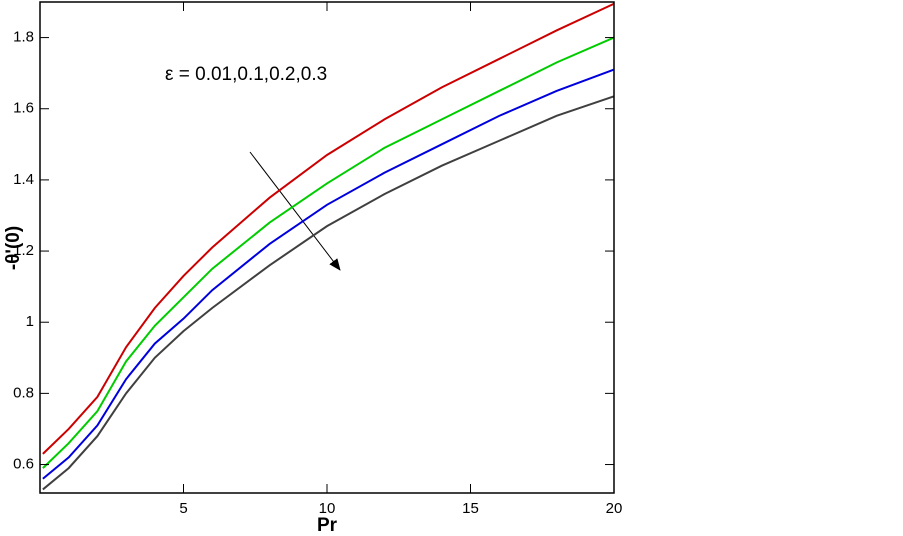  I want to click on arrow, so click(295, 211).